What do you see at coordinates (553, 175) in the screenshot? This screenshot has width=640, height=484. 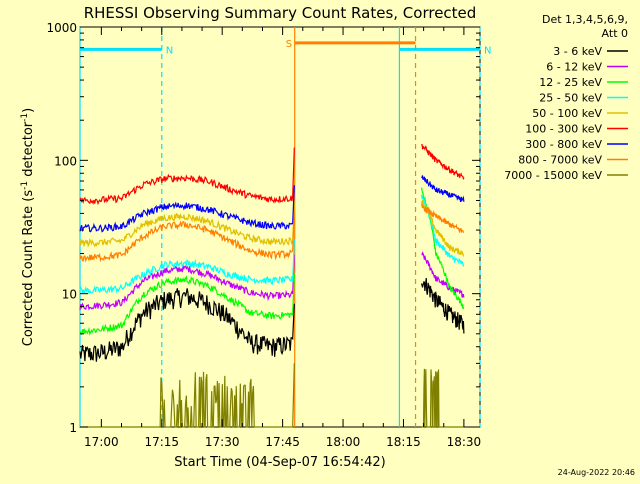 I see `legend-label: 7000 - 15000 keV` at bounding box center [553, 175].